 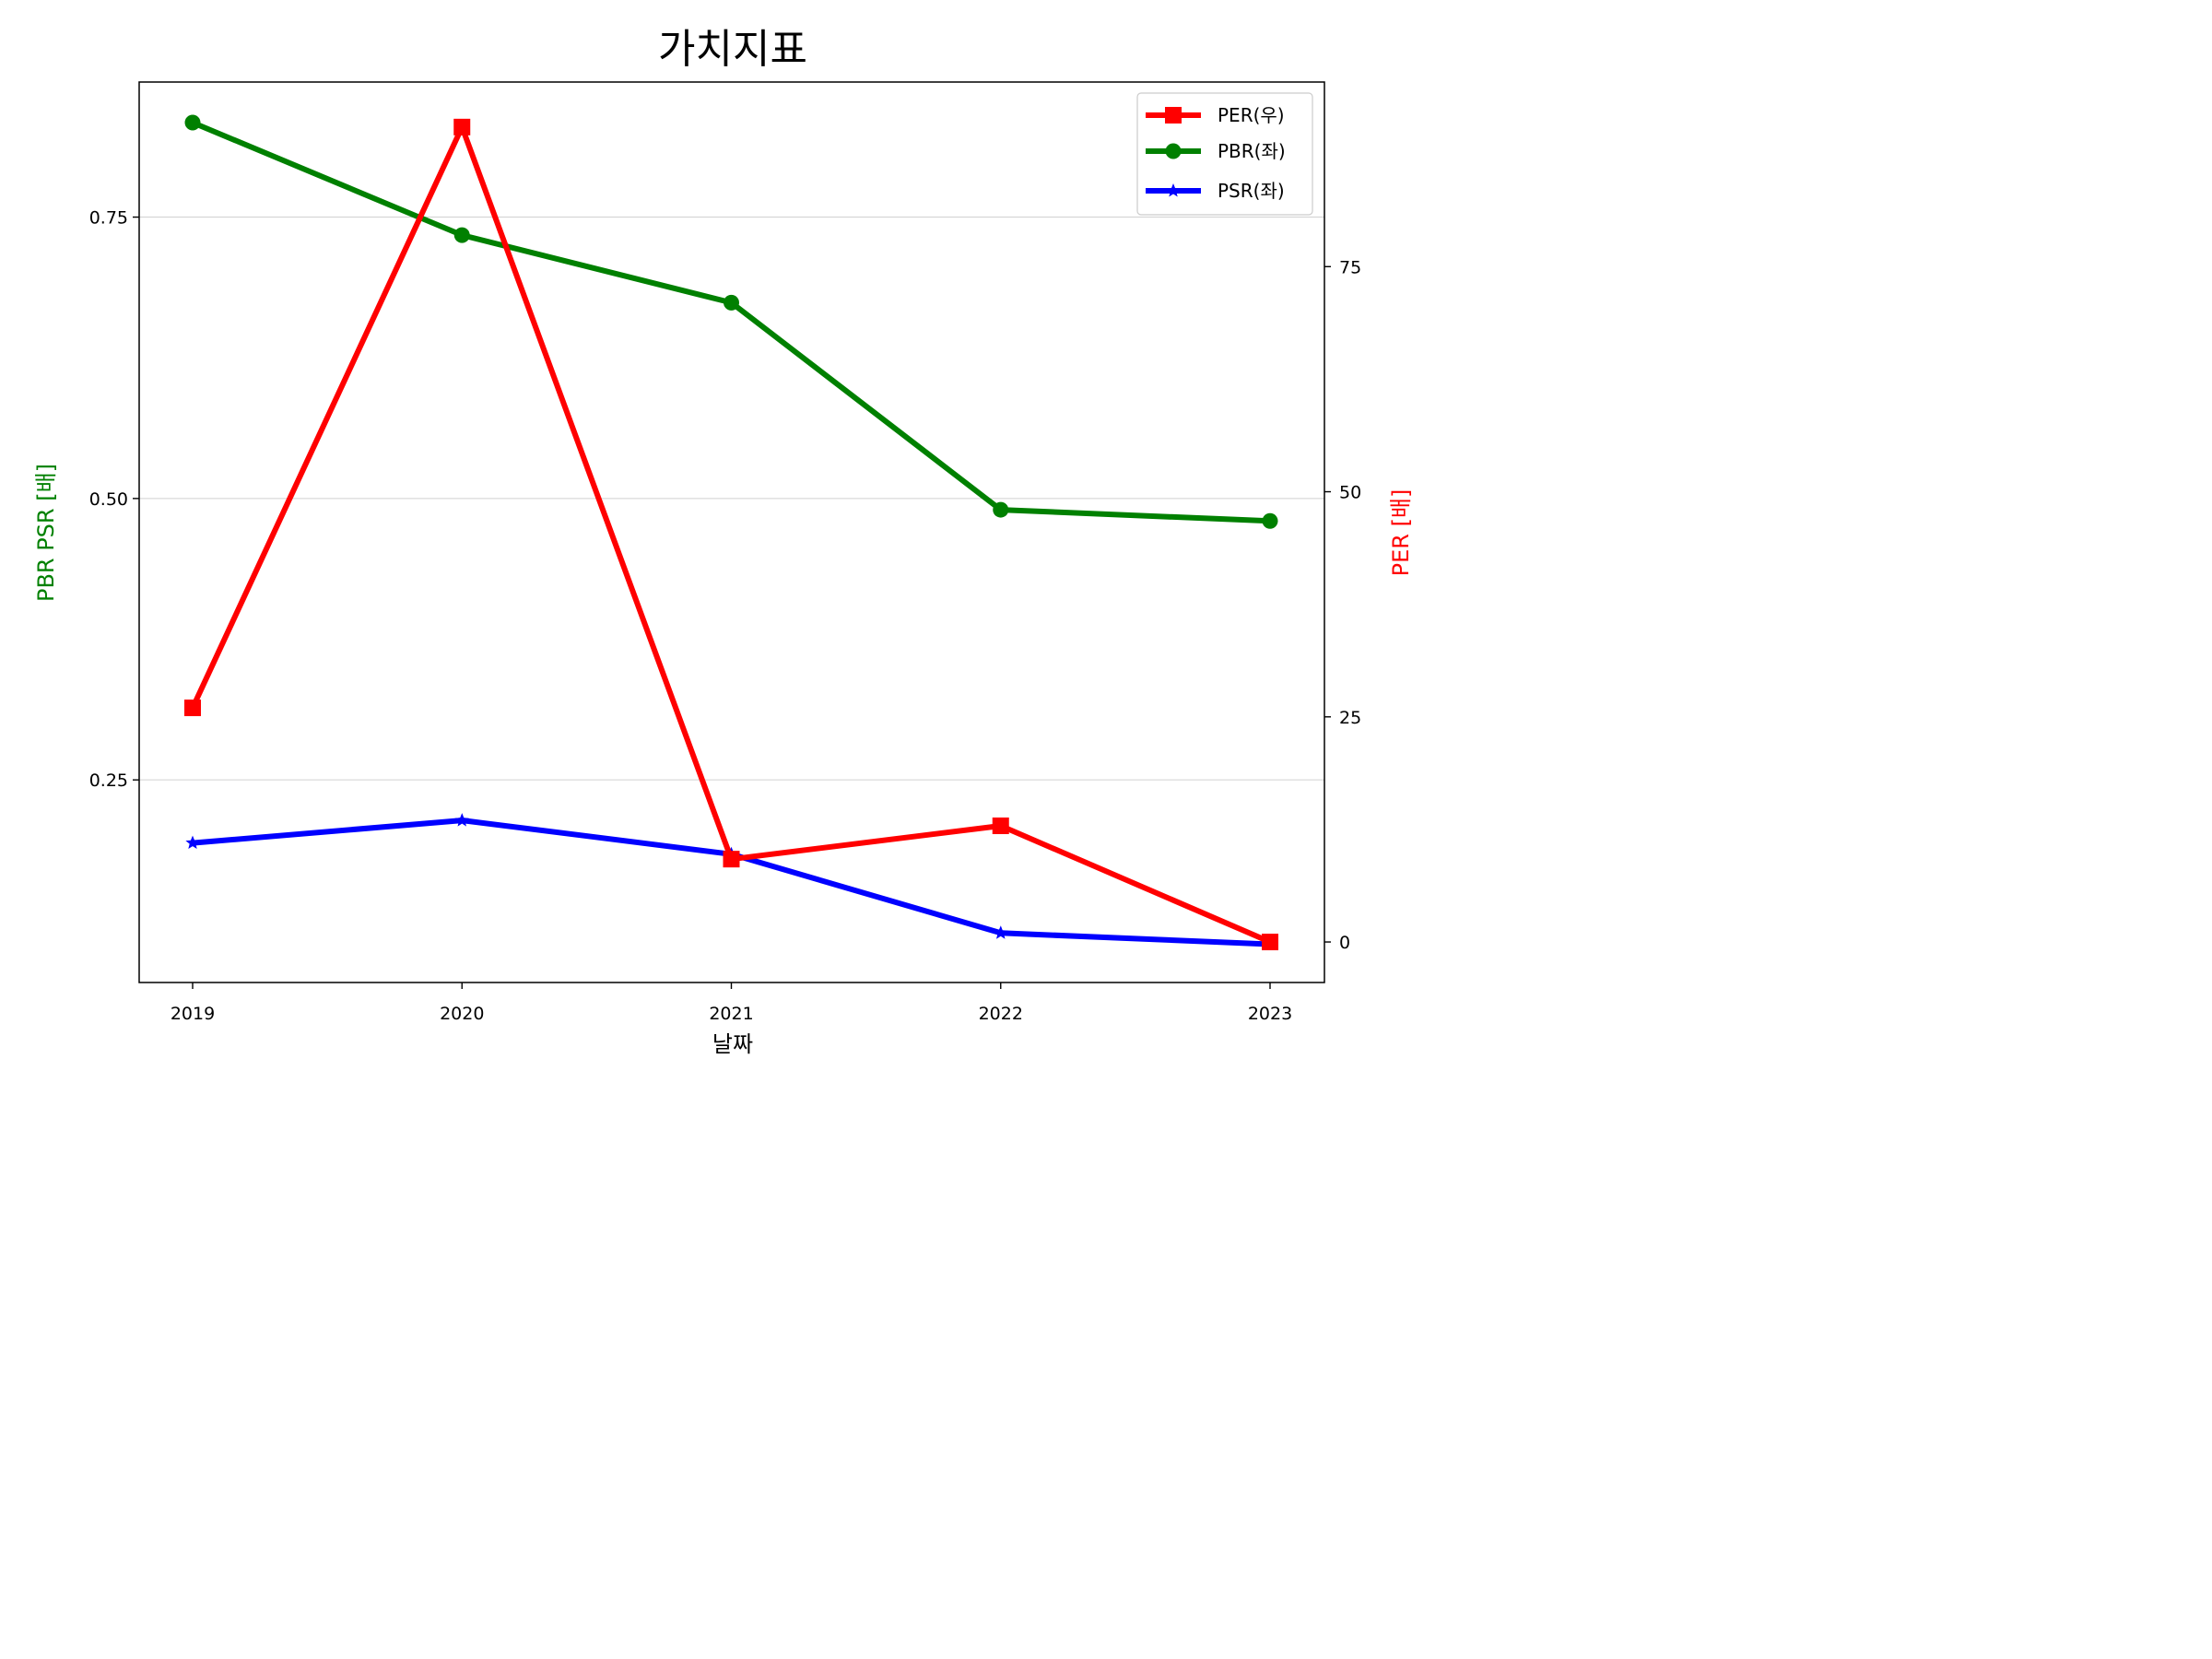 What do you see at coordinates (1251, 115) in the screenshot?
I see `legend-label: PER(우)` at bounding box center [1251, 115].